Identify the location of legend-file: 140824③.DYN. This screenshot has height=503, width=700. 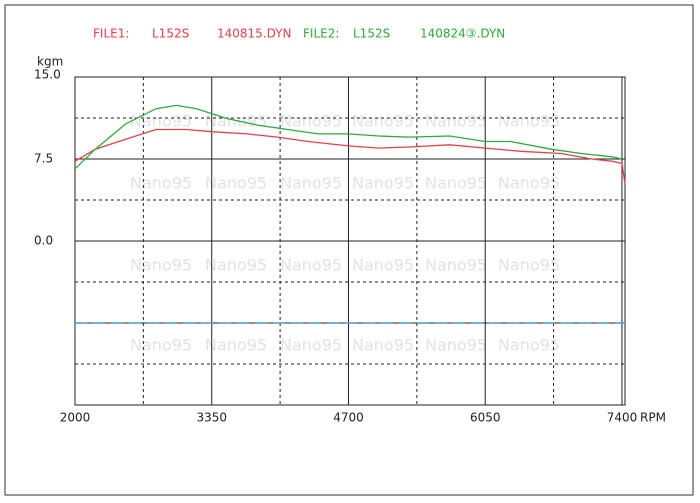
(462, 34).